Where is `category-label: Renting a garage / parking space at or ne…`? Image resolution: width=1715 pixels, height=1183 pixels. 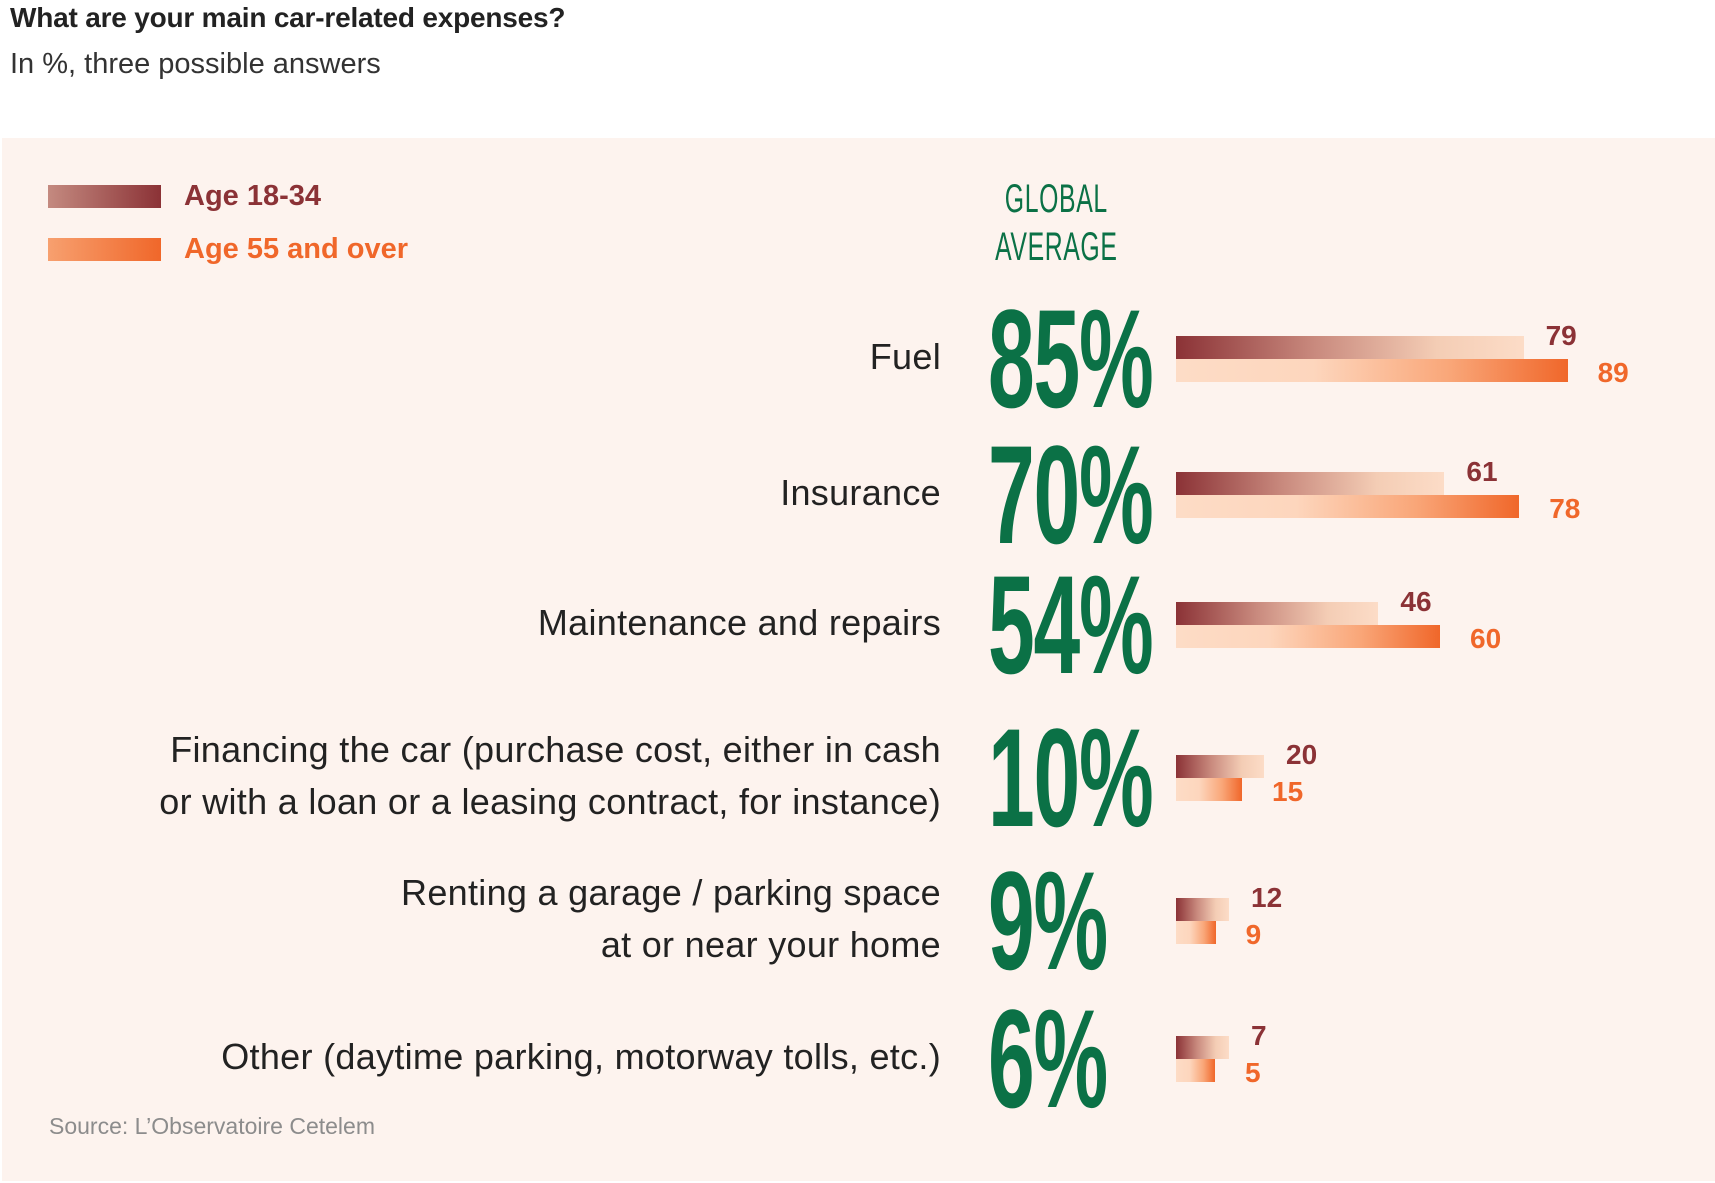 category-label: Renting a garage / parking space at or ne… is located at coordinates (671, 919).